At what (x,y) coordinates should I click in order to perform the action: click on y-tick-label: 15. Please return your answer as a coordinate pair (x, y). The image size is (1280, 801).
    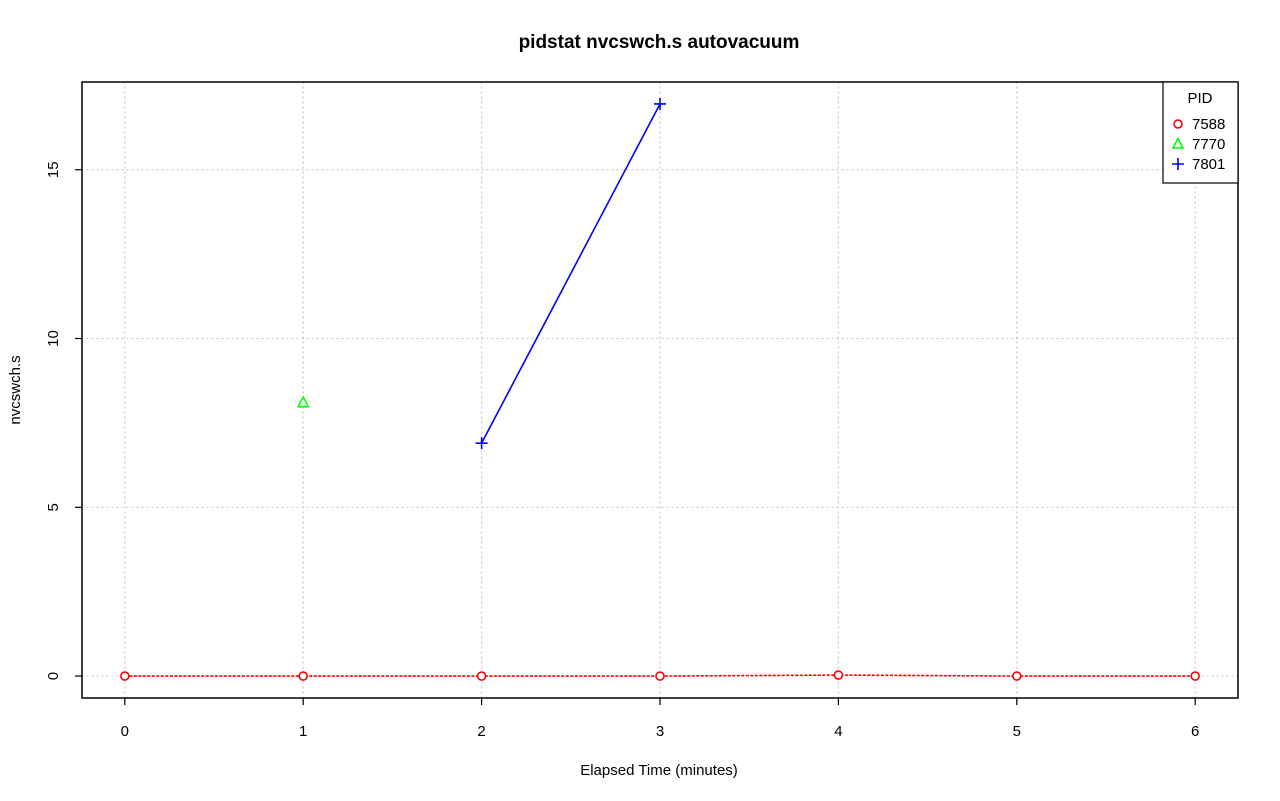
    Looking at the image, I should click on (53, 169).